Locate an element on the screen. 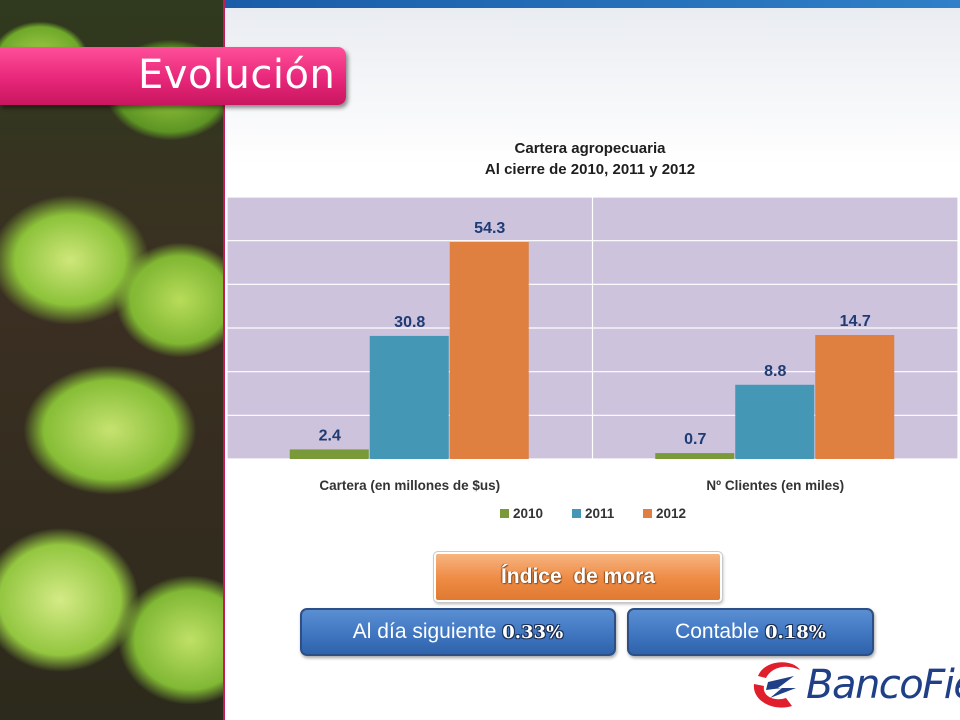  legend-label: 2011 is located at coordinates (600, 513).